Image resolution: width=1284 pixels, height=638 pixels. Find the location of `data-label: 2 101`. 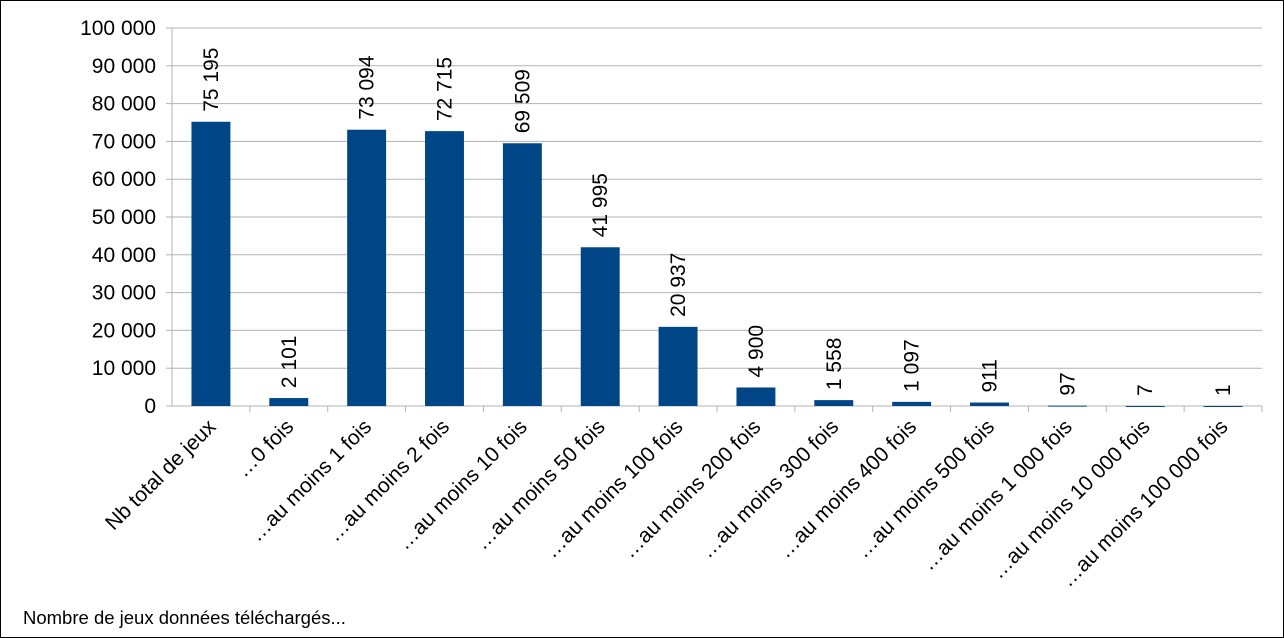

data-label: 2 101 is located at coordinates (289, 361).